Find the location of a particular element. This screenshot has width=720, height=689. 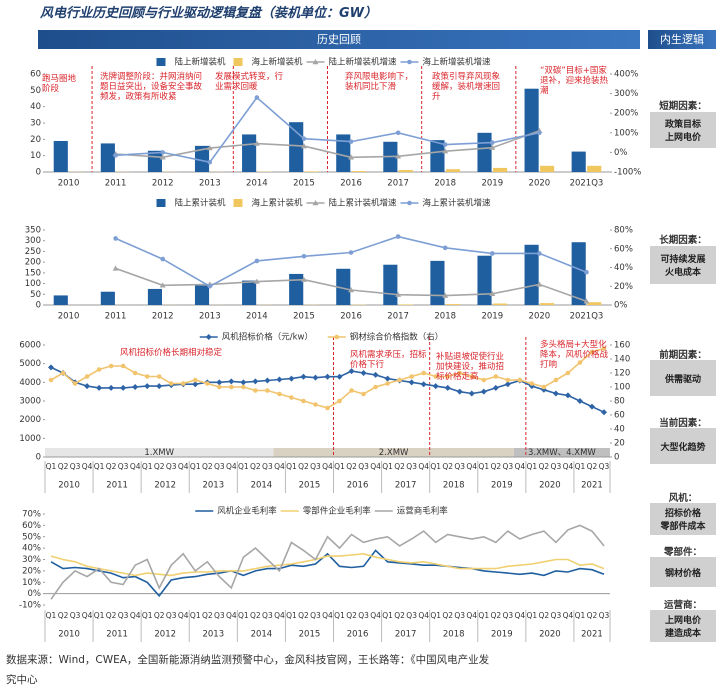

size-band-label: 2.XMW is located at coordinates (394, 453).